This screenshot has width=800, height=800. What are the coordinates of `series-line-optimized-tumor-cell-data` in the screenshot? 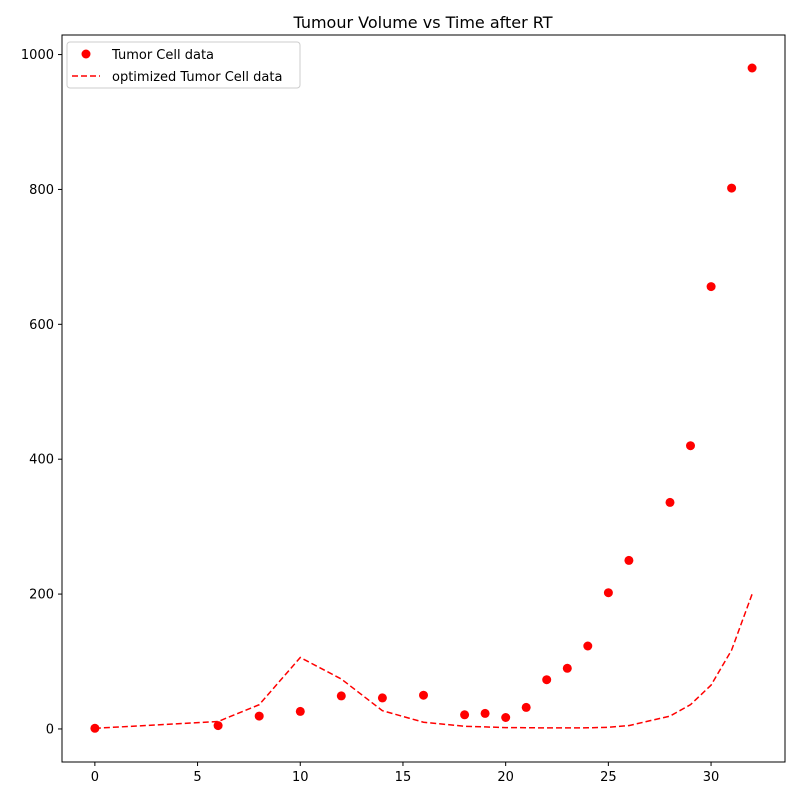 It's located at (423, 661).